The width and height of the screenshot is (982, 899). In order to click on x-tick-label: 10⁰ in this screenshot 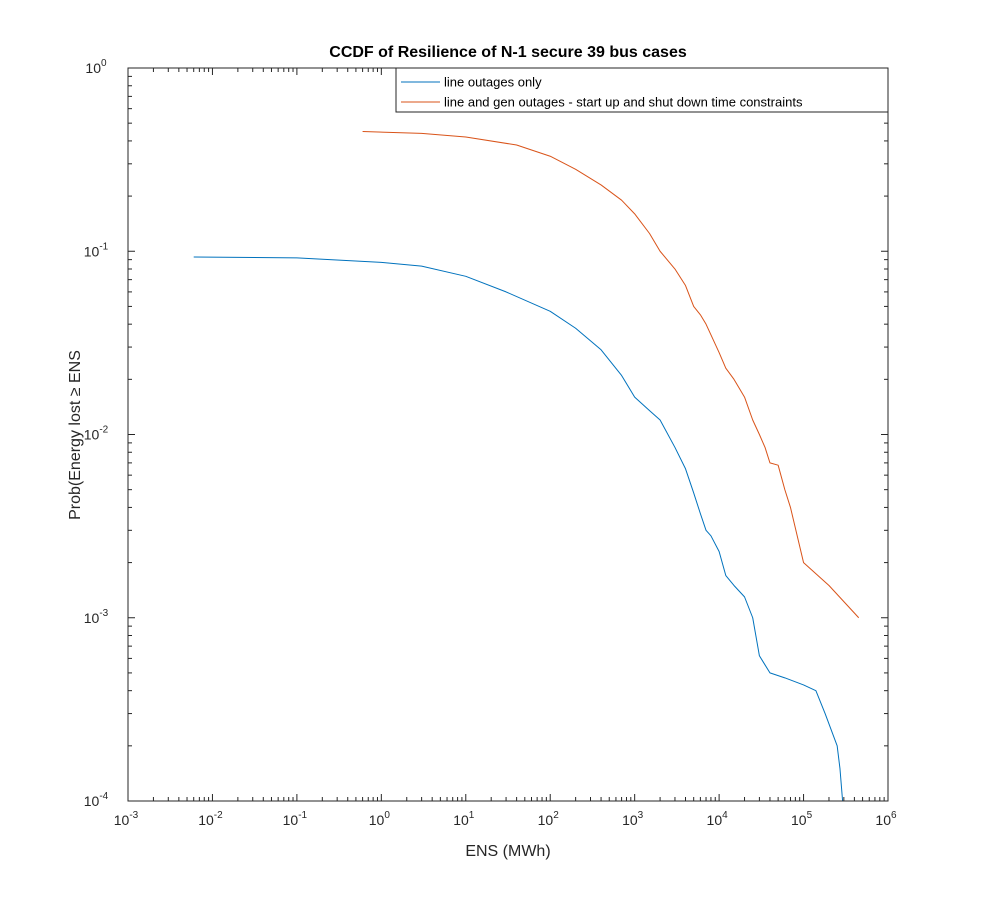, I will do `click(380, 819)`.